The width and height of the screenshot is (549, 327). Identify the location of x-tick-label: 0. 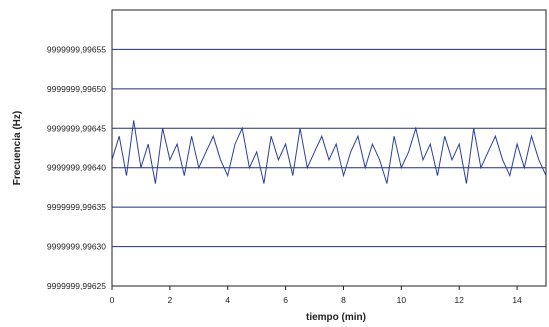
(112, 300).